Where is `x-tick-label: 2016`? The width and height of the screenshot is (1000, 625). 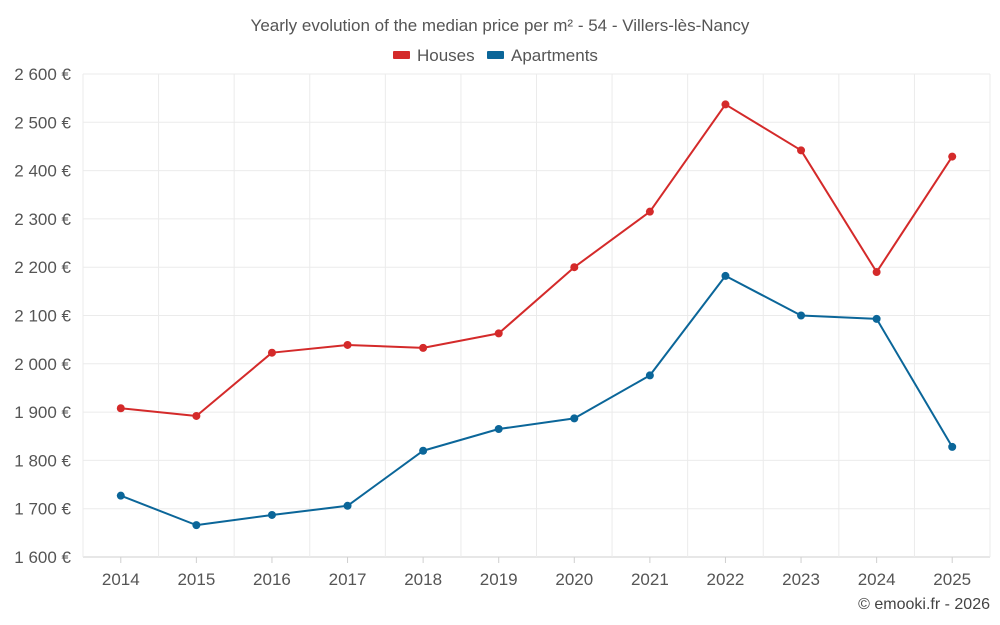 x-tick-label: 2016 is located at coordinates (272, 579).